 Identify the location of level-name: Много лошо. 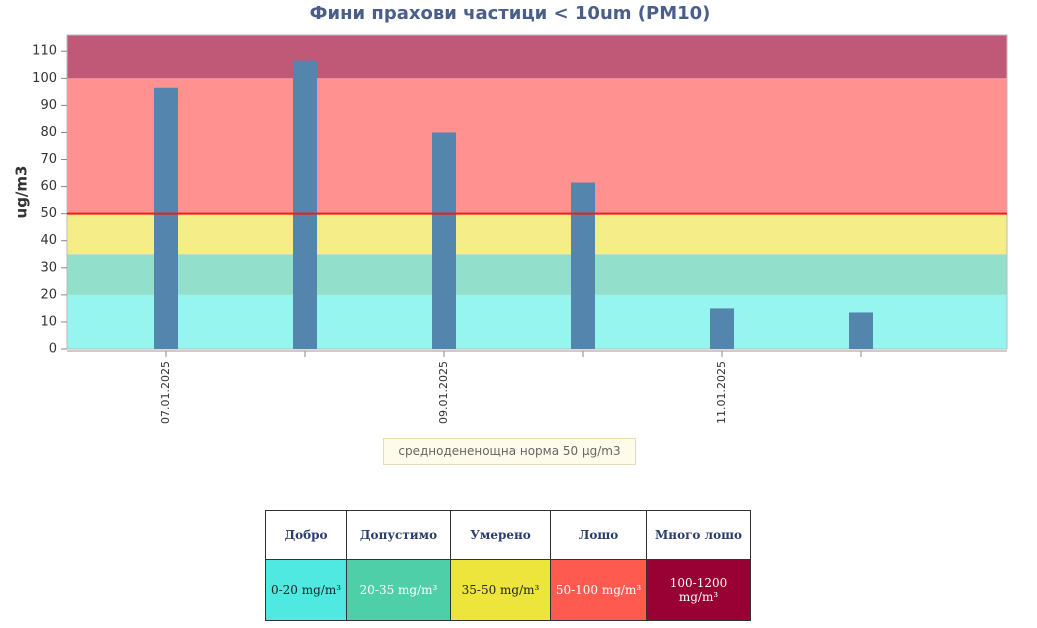
(698, 535).